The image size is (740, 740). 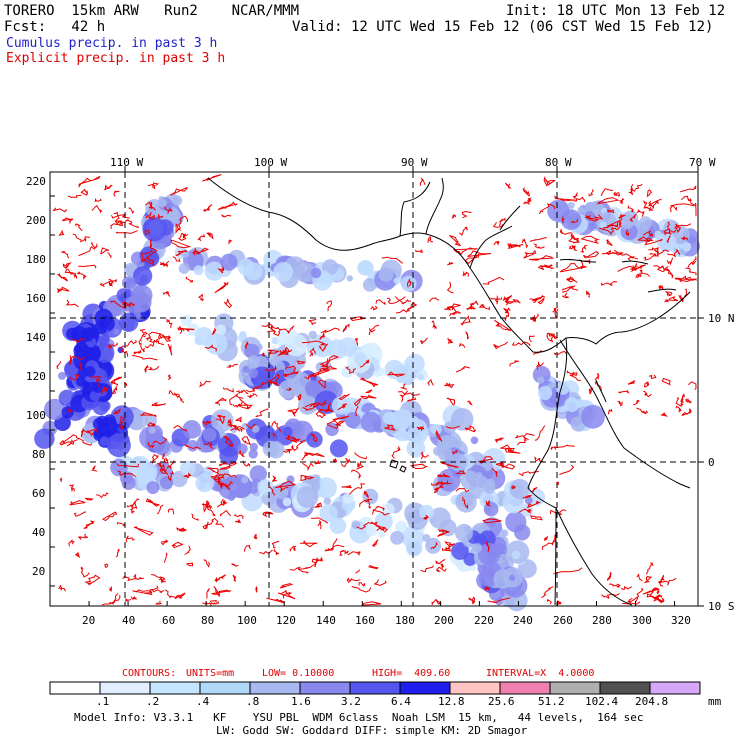 I want to click on legend-explicit: Explicit precip. in past 3 h, so click(x=116, y=58).